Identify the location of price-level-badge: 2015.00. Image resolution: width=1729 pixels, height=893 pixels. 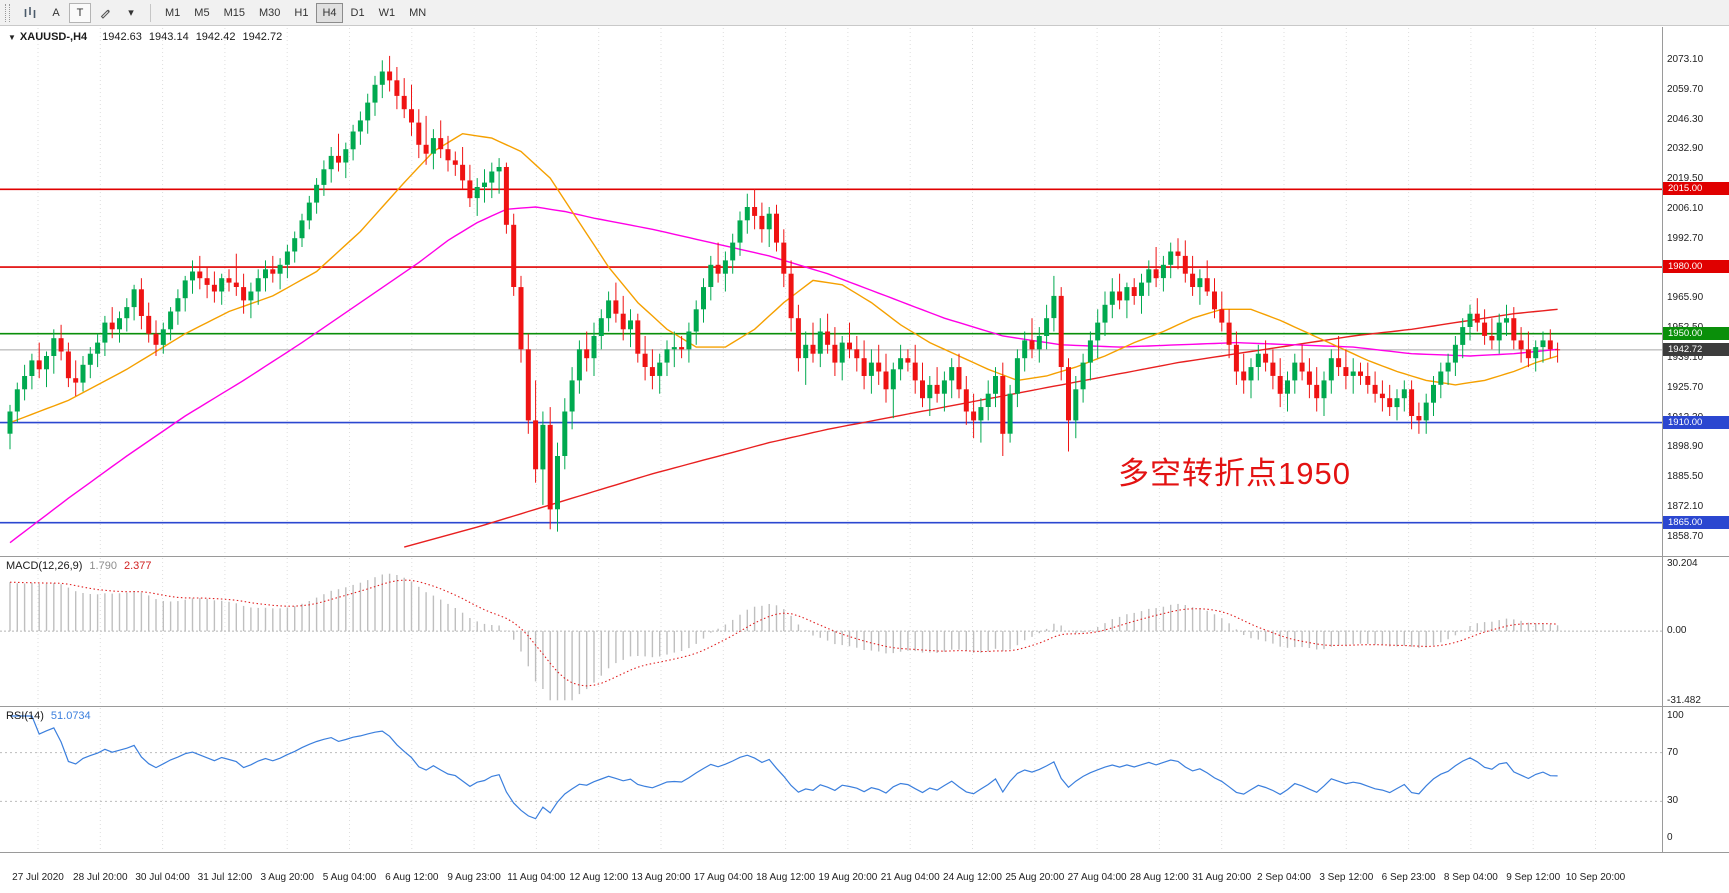
(1696, 189).